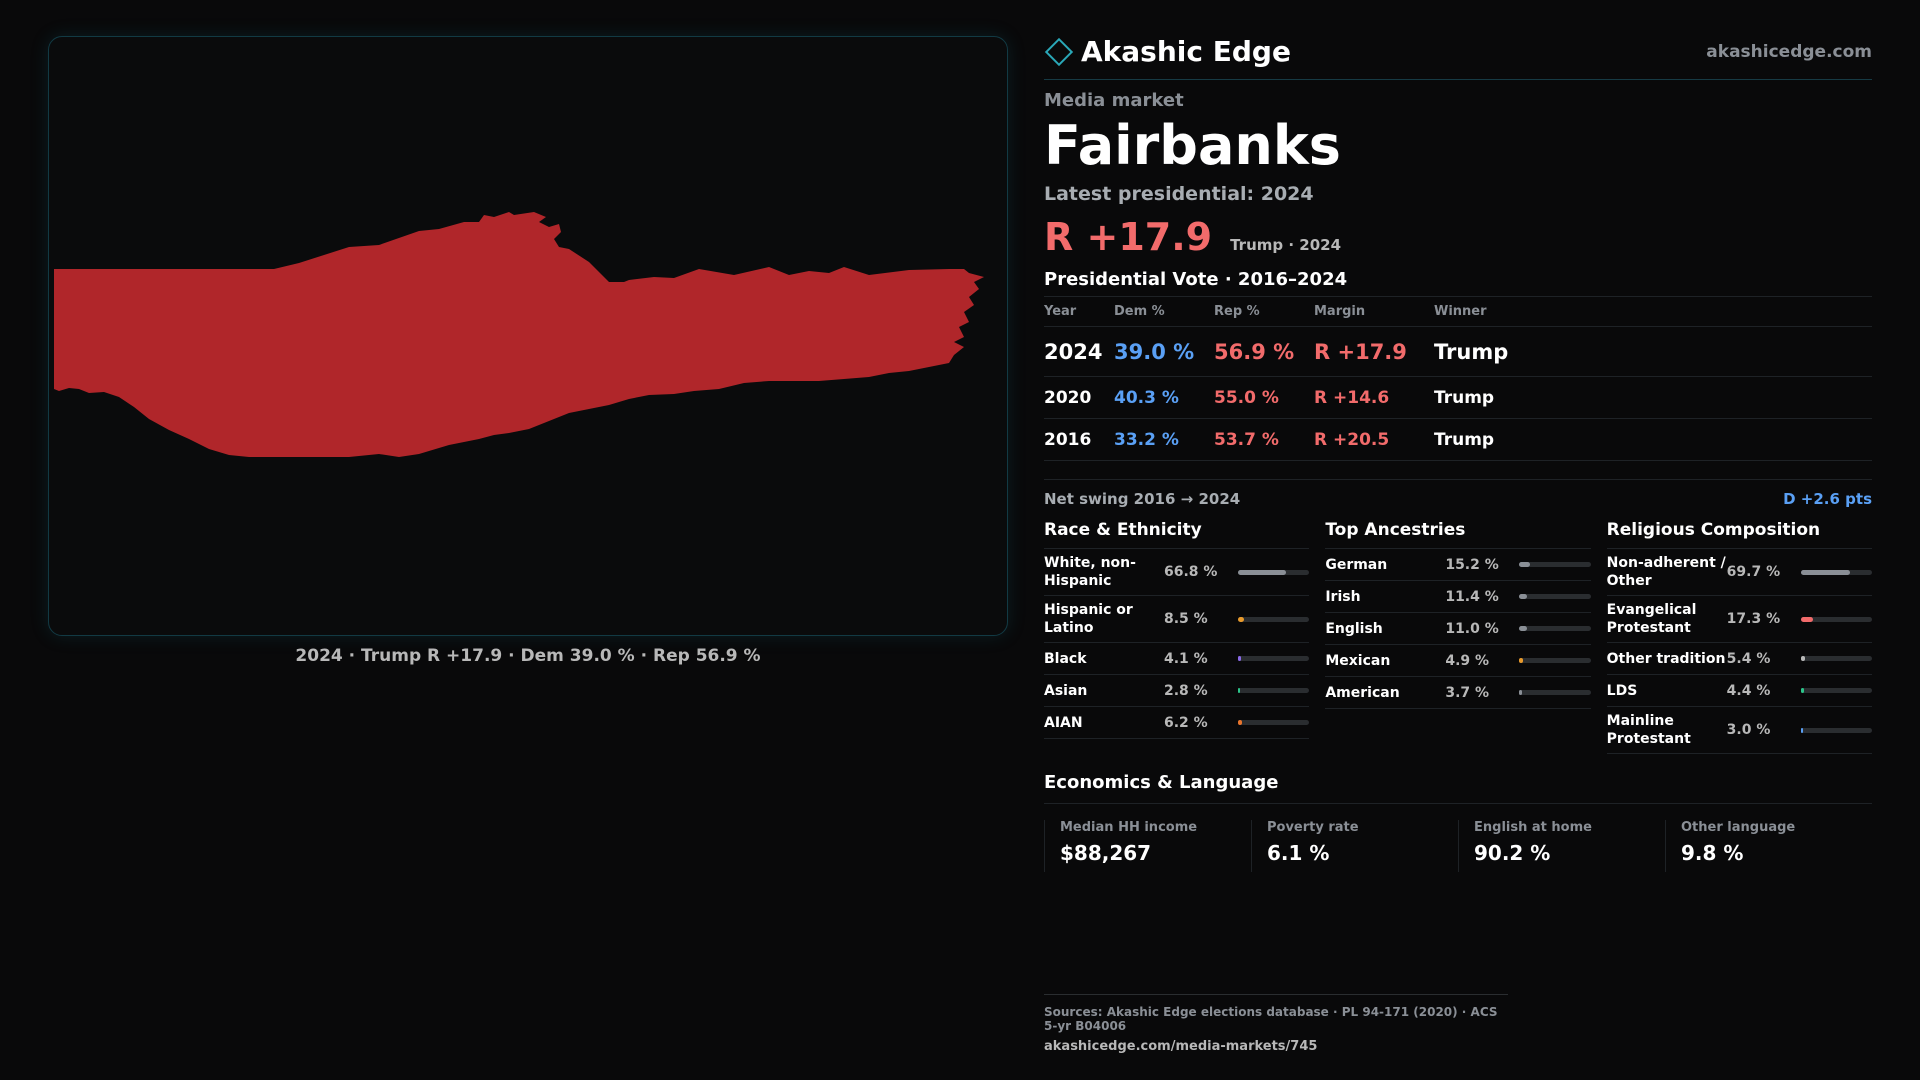  Describe the element at coordinates (1467, 692) in the screenshot. I see `ancestry-value: 3.7 %` at that location.